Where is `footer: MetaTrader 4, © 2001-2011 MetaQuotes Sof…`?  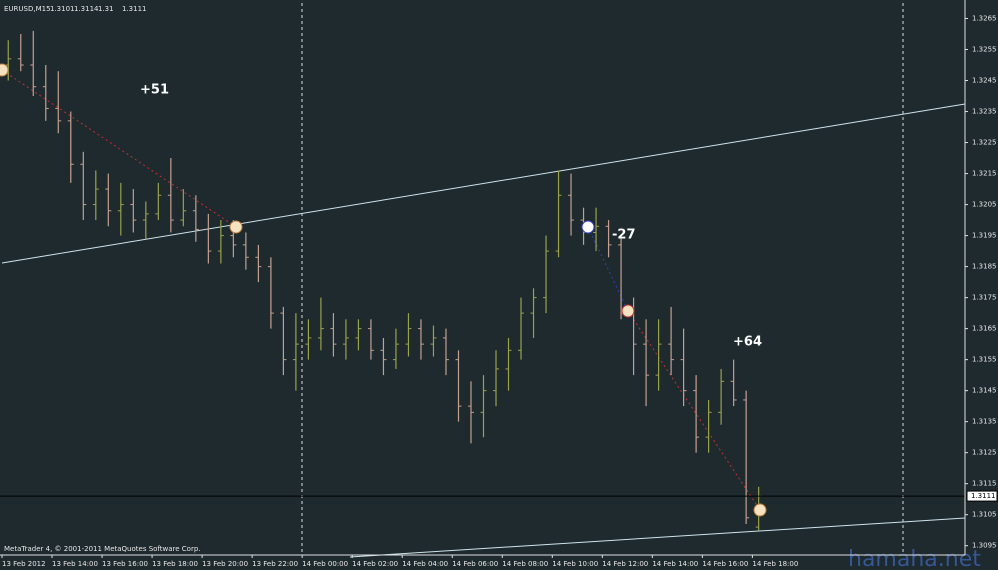 footer: MetaTrader 4, © 2001-2011 MetaQuotes Sof… is located at coordinates (102, 549).